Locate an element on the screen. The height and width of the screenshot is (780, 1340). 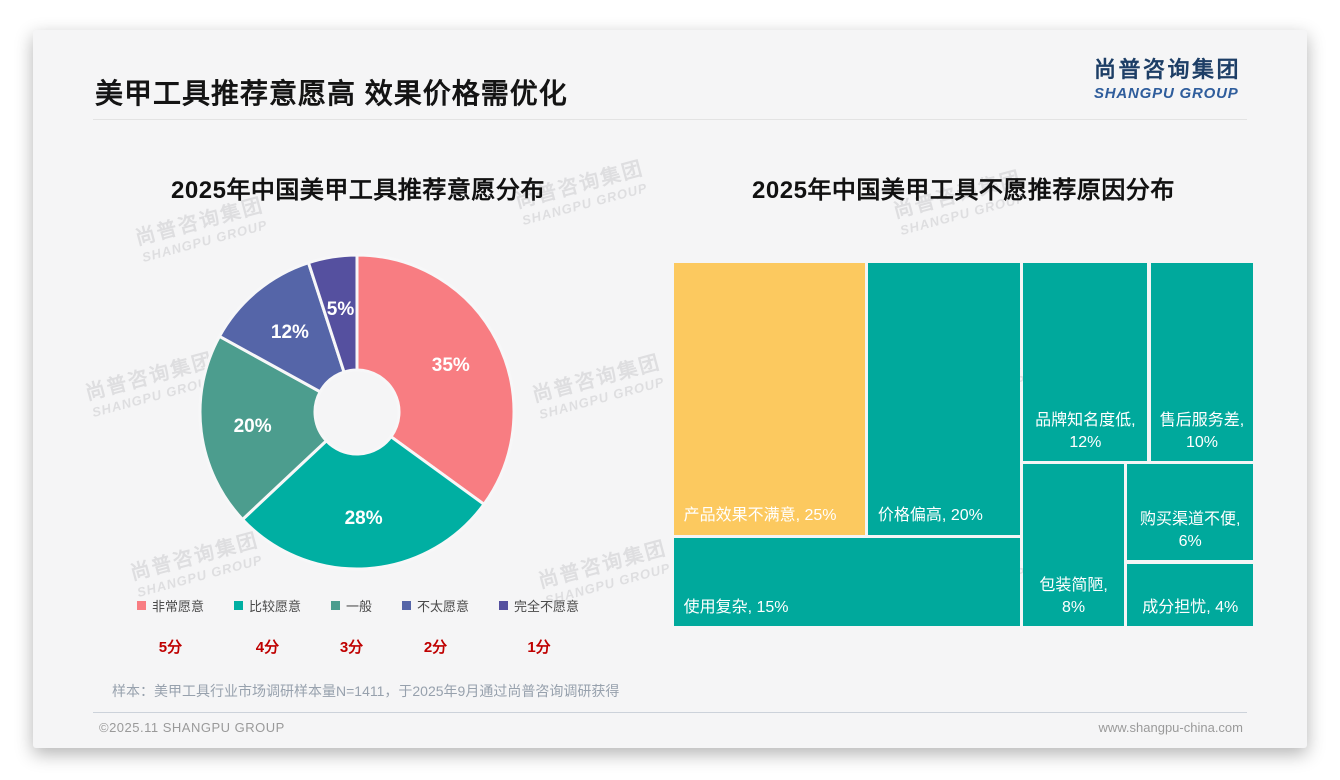
legend-score: 5分 is located at coordinates (170, 647).